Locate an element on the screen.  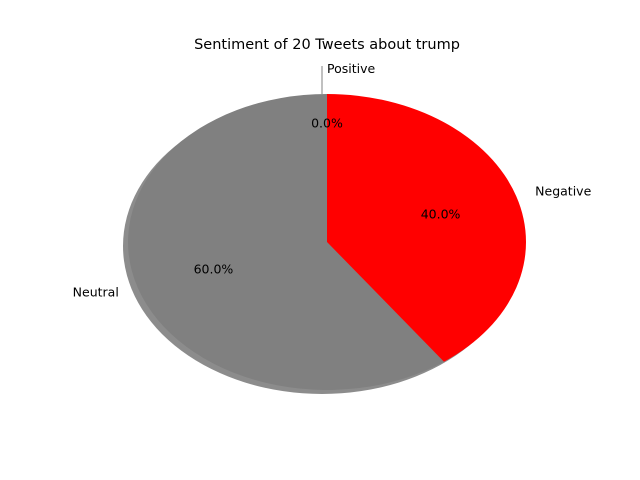
slice-label-neutral: Neutral is located at coordinates (96, 291).